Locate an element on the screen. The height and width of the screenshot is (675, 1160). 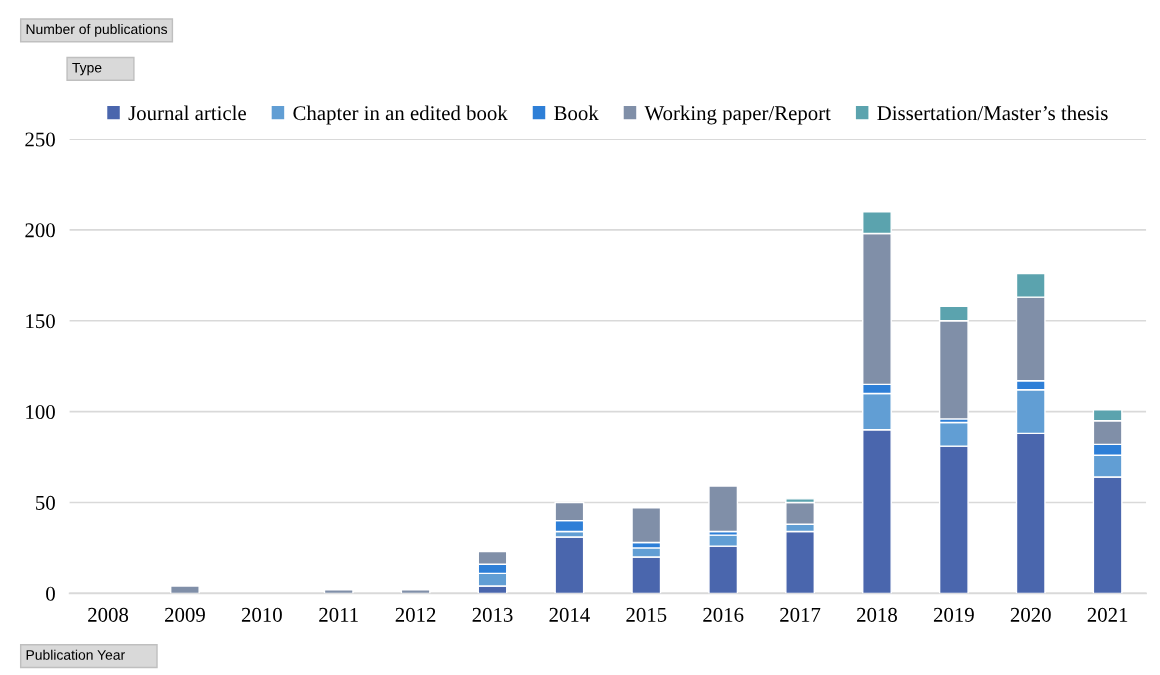
x-tick-label: 2019 is located at coordinates (953, 614).